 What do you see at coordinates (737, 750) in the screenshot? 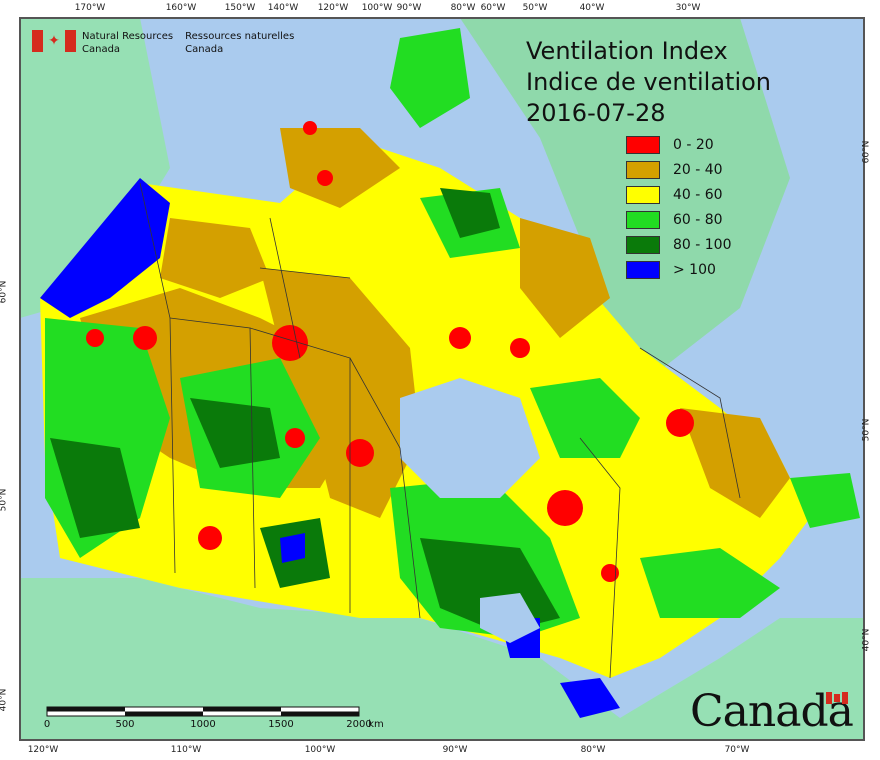
I see `graticule-label: 70°W` at bounding box center [737, 750].